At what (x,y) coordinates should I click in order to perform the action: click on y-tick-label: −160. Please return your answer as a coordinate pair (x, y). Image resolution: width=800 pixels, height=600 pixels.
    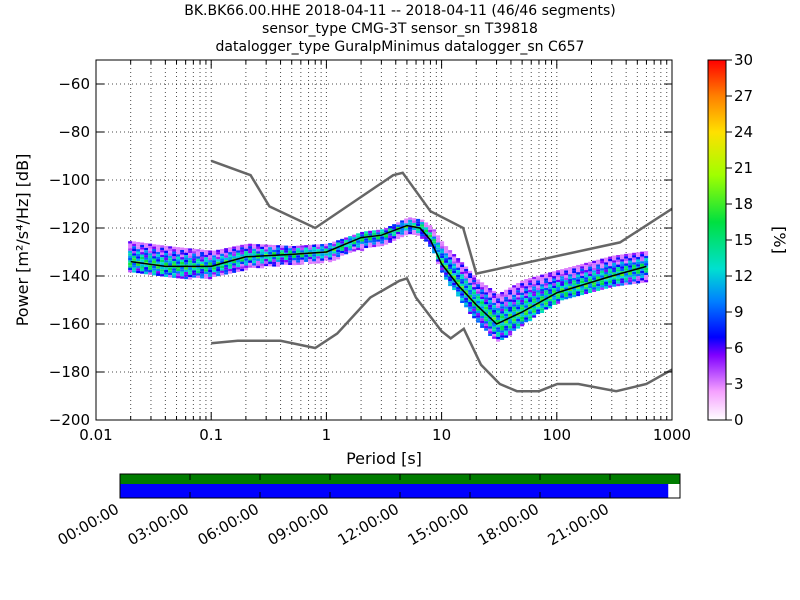
    Looking at the image, I should click on (69, 324).